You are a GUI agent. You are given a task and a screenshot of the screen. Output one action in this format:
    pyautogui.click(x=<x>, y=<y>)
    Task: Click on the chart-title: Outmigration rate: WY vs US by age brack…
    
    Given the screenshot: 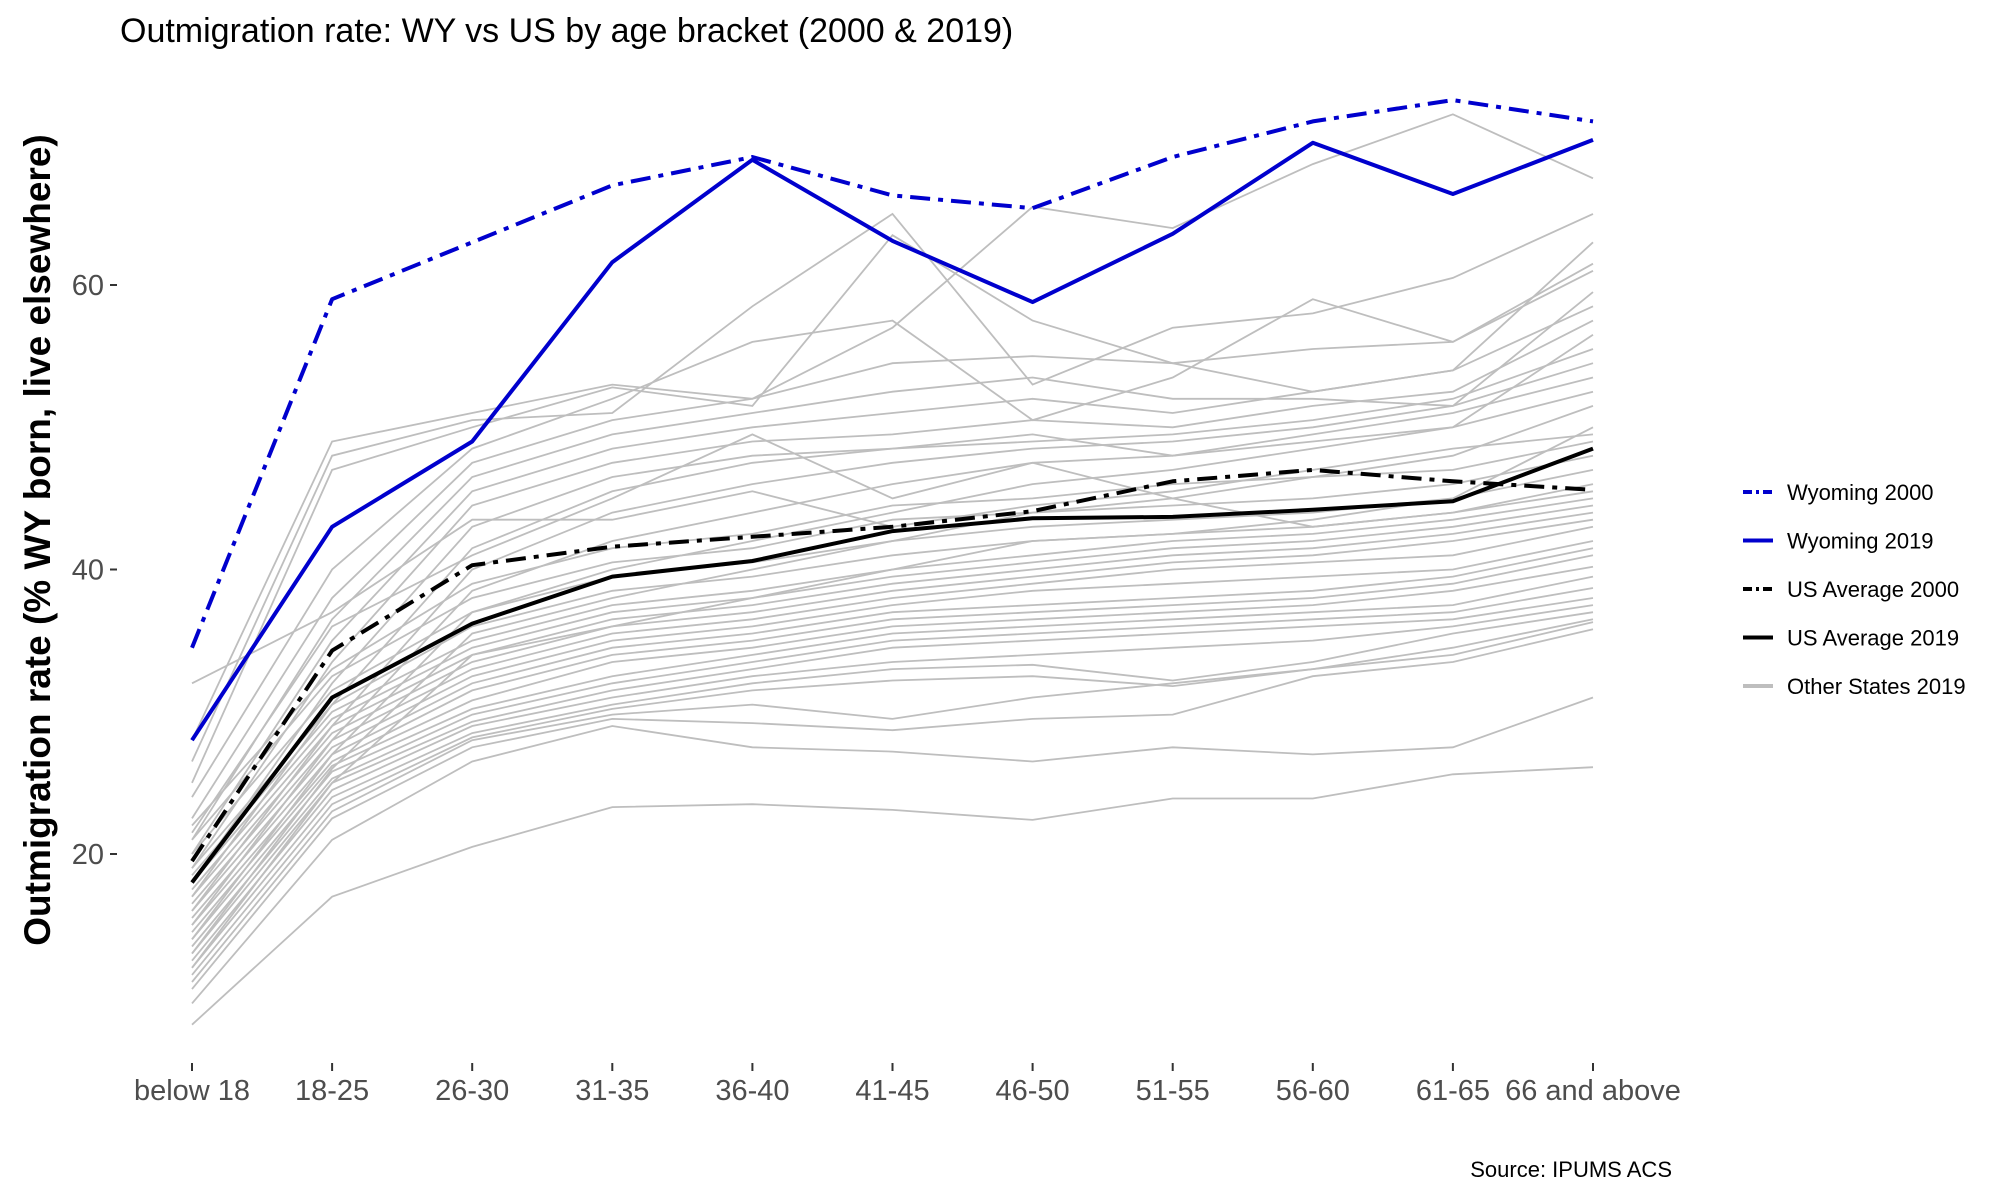 What is the action you would take?
    pyautogui.click(x=566, y=31)
    